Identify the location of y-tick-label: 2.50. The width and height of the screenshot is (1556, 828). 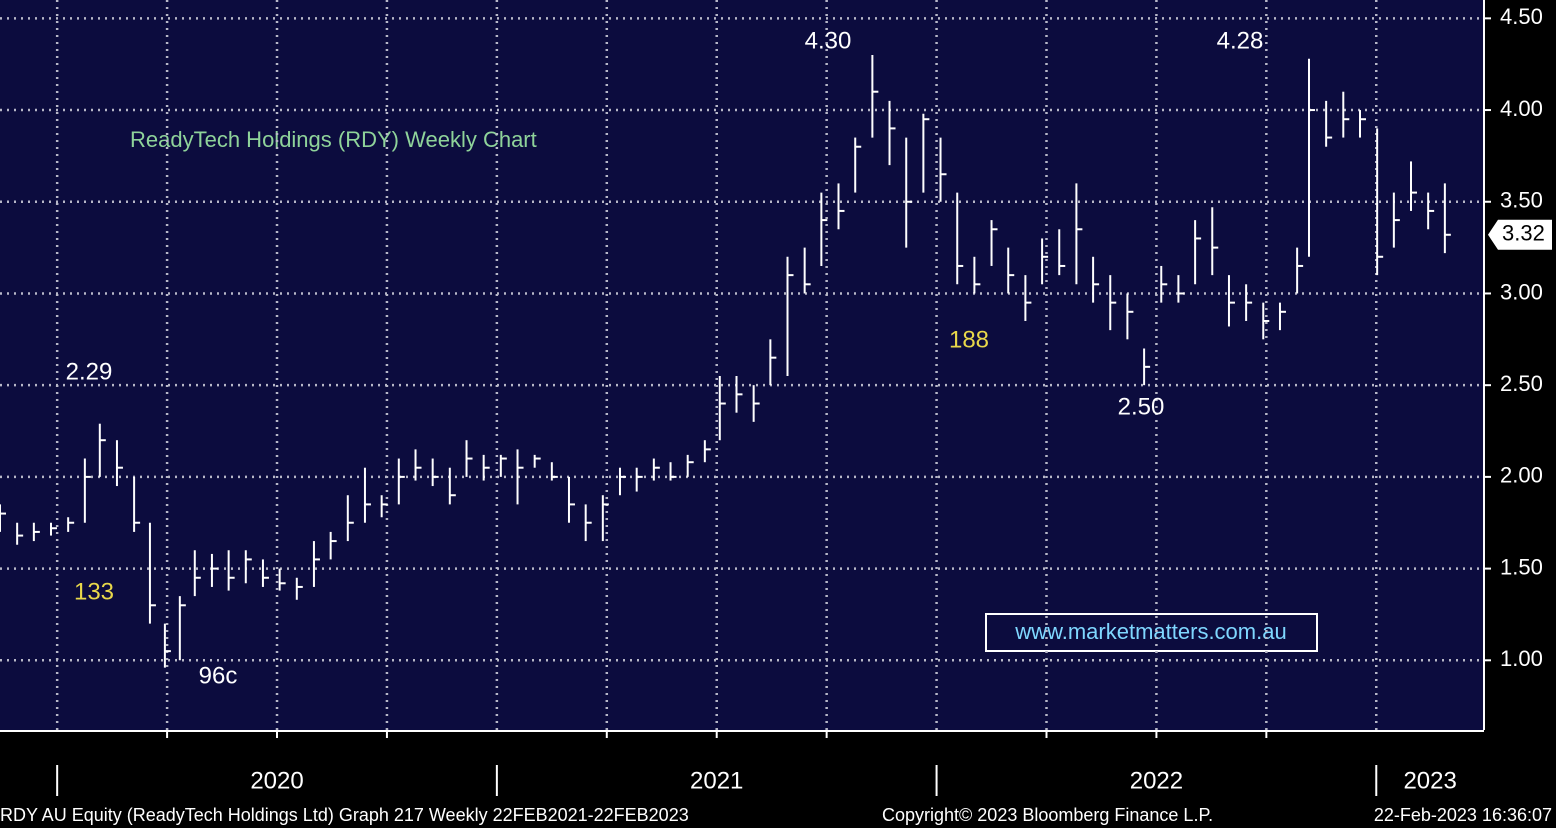
(1521, 383).